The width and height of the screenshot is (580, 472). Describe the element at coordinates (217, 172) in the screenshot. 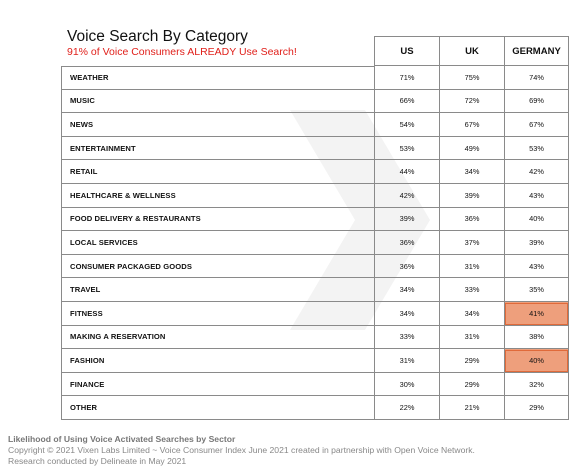

I see `row-label: RETAIL` at that location.